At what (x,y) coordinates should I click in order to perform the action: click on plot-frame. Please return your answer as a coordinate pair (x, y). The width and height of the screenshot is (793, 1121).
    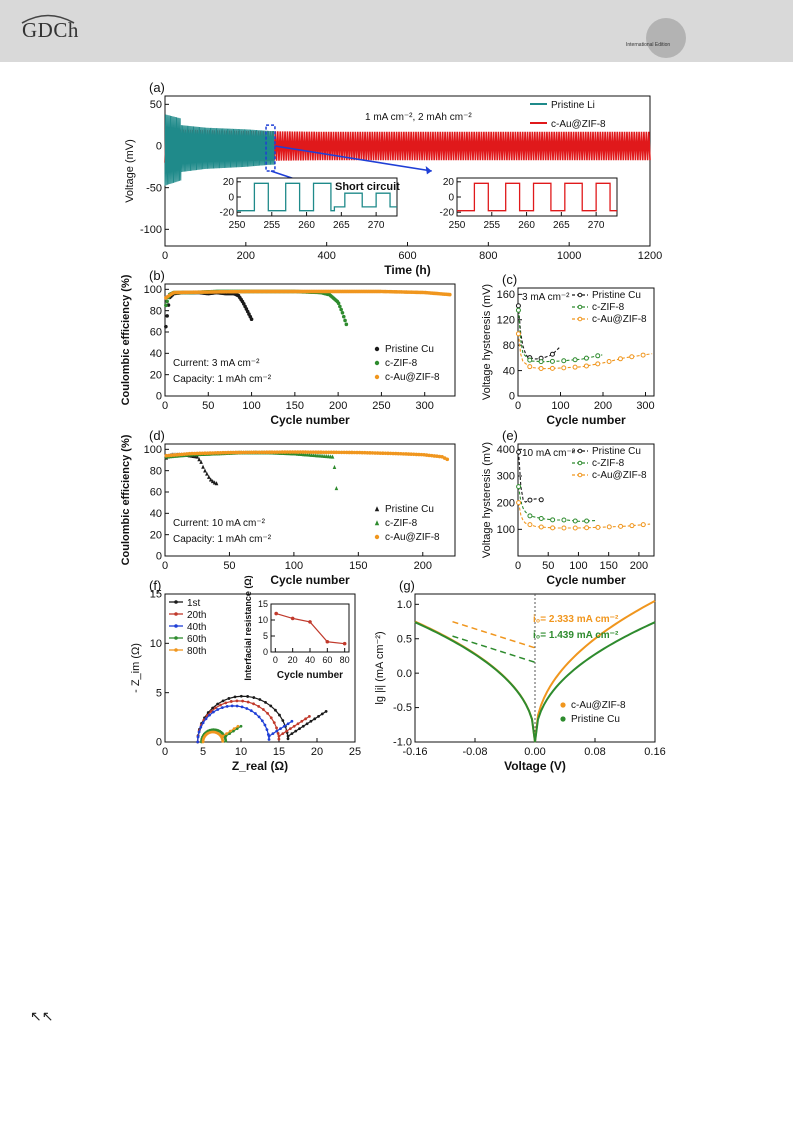
    Looking at the image, I should click on (310, 500).